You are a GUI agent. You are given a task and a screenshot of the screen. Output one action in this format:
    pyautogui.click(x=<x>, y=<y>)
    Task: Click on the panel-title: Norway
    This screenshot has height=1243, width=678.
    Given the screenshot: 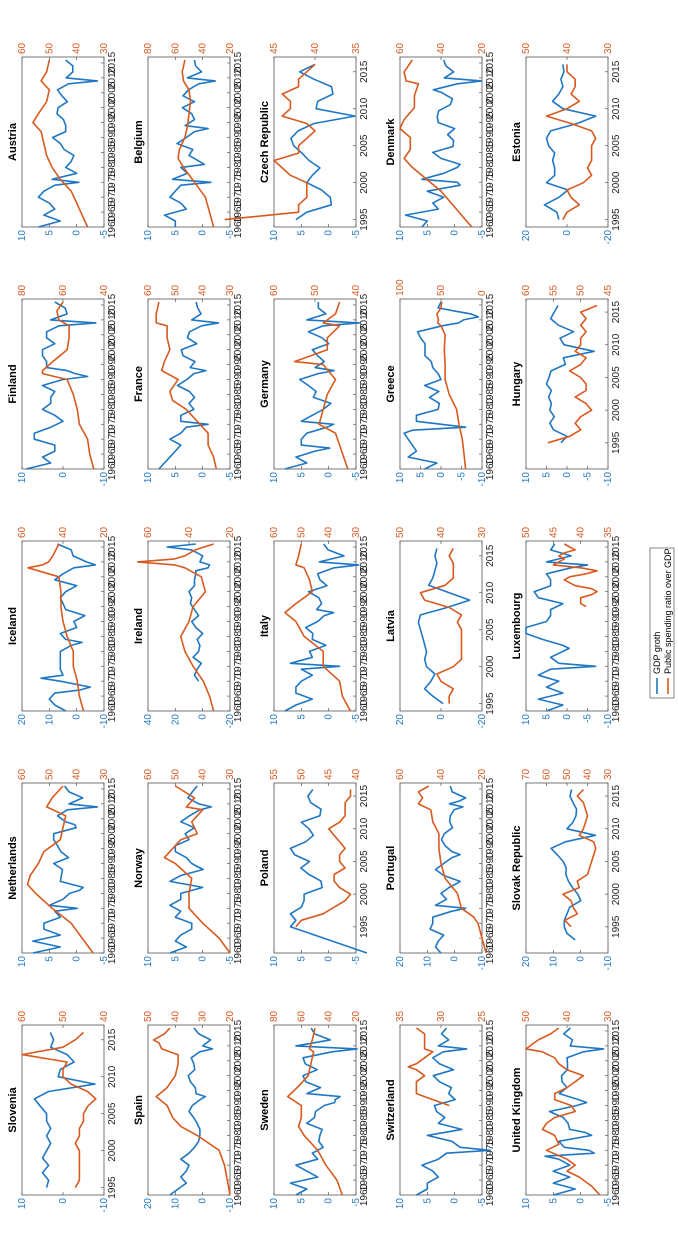 What is the action you would take?
    pyautogui.click(x=139, y=867)
    